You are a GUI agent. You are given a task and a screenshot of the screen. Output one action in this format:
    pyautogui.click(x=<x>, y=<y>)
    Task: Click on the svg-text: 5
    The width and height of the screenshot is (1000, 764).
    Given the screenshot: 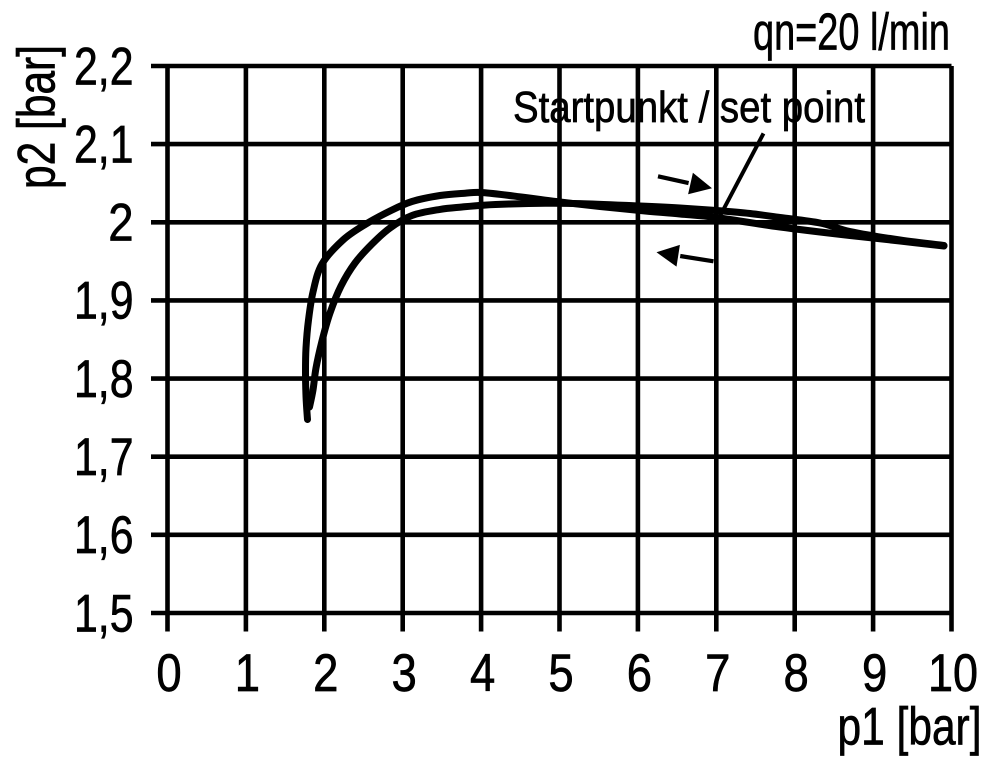 What is the action you would take?
    pyautogui.click(x=560, y=673)
    